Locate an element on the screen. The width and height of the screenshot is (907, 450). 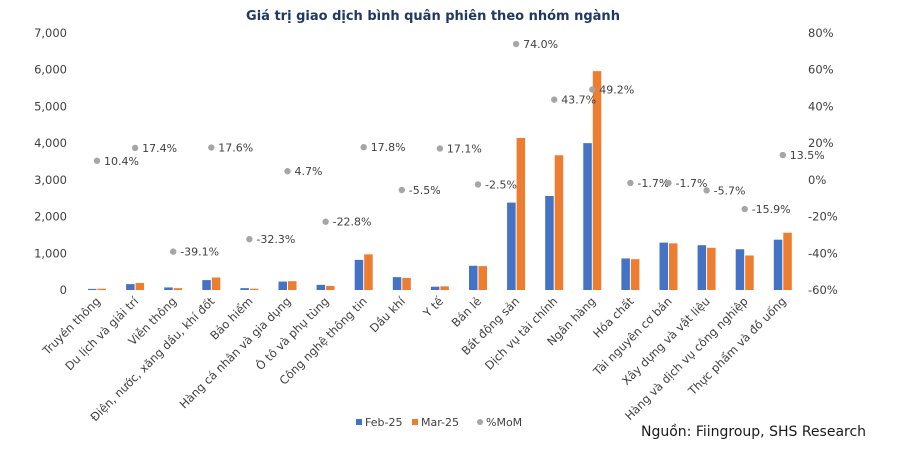
mom-data-label: -5.7% is located at coordinates (730, 190).